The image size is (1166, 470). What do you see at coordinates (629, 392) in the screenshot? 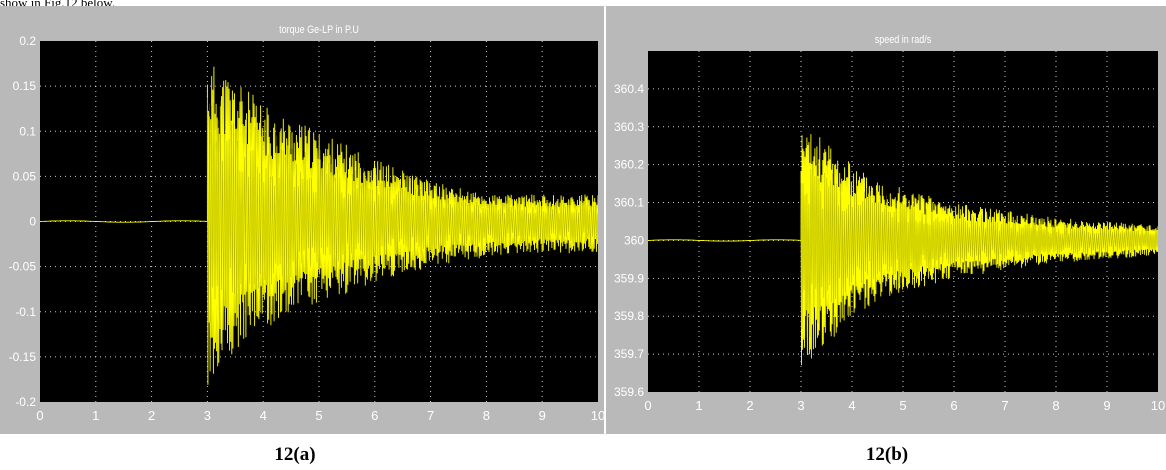
I see `speed-y-tick-label: 359.6` at bounding box center [629, 392].